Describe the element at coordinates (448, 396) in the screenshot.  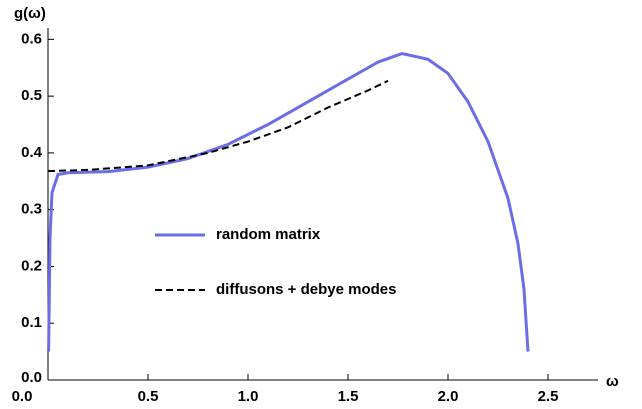
I see `x-tick-label: 2.0` at that location.